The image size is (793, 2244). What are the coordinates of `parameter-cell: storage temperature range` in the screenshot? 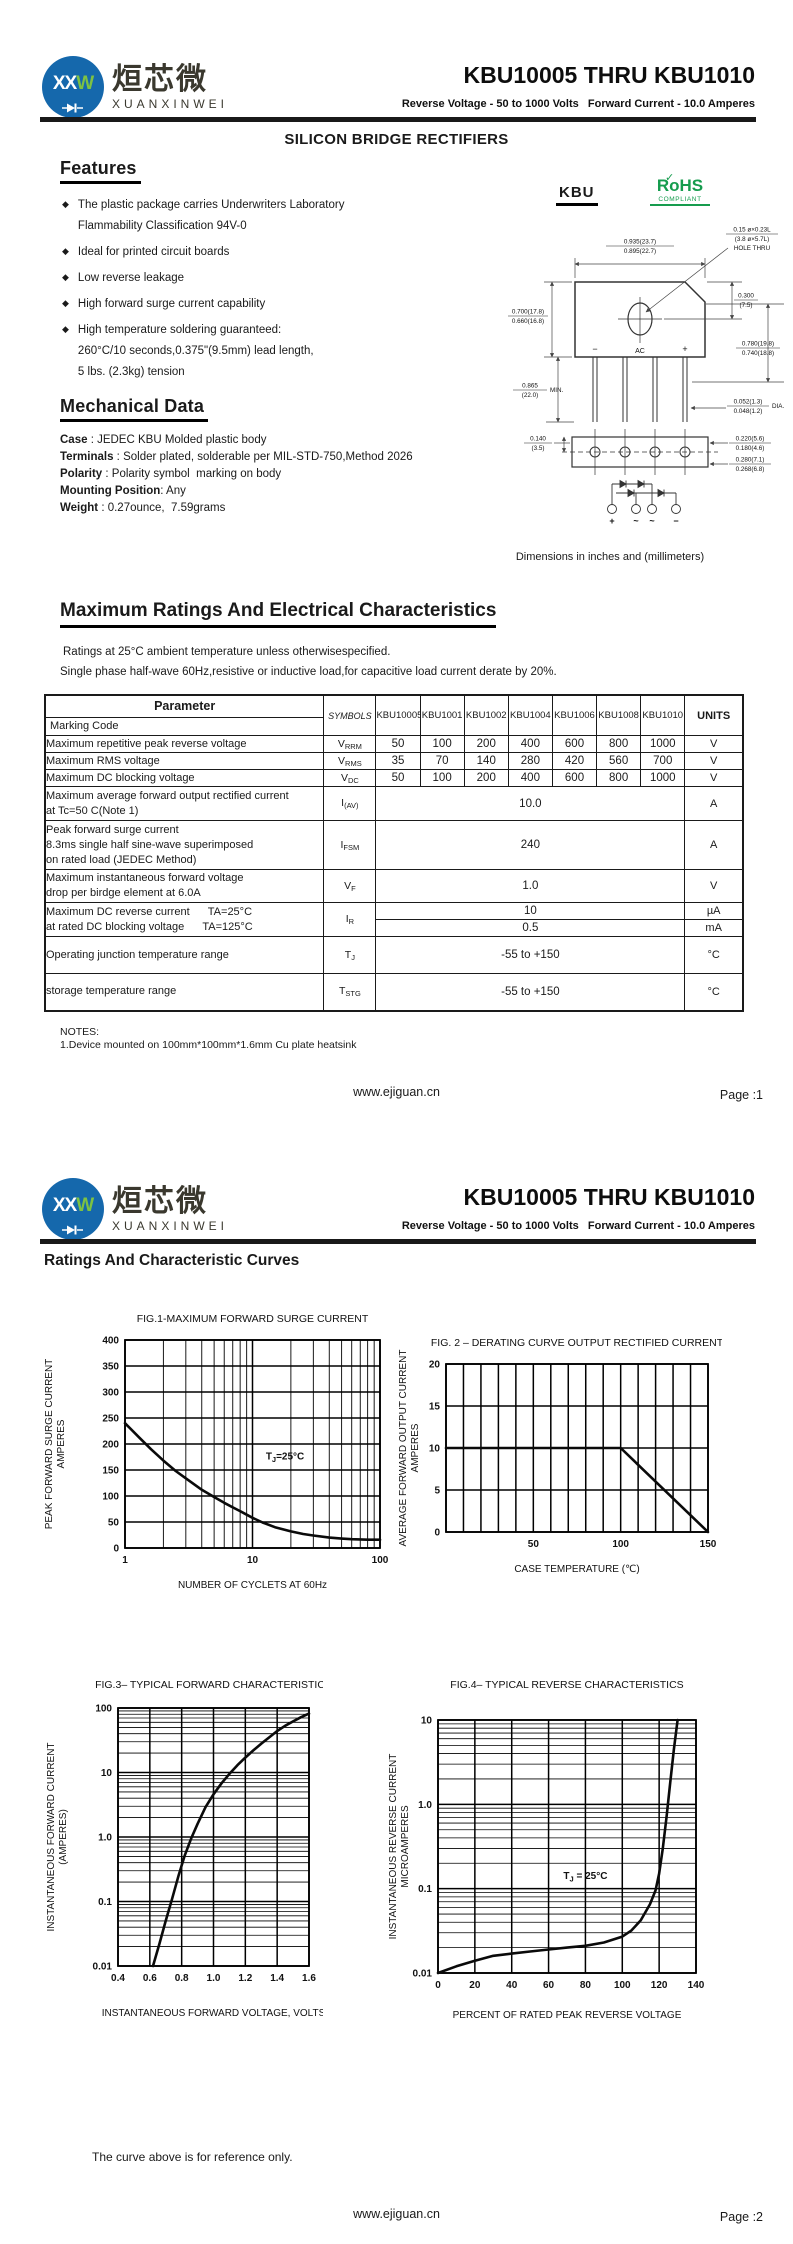 It's located at (184, 992).